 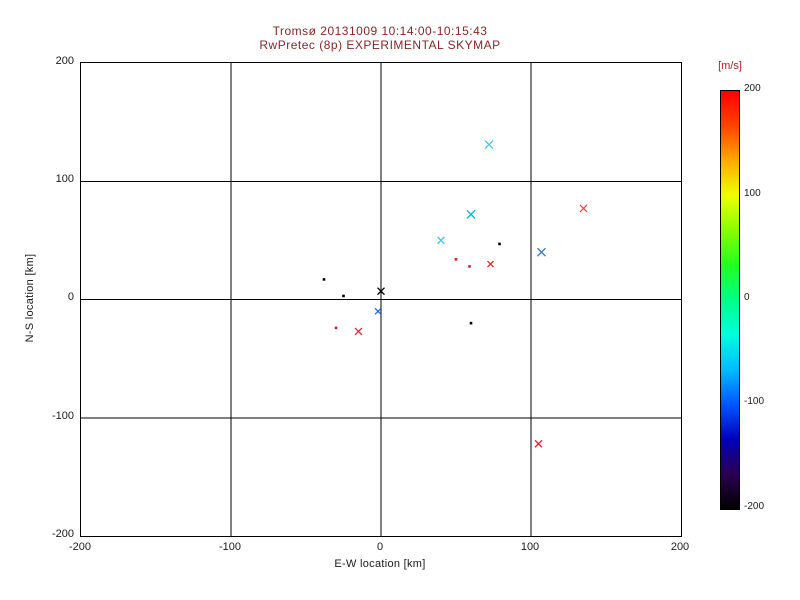 What do you see at coordinates (230, 547) in the screenshot?
I see `x-tick-label: -100` at bounding box center [230, 547].